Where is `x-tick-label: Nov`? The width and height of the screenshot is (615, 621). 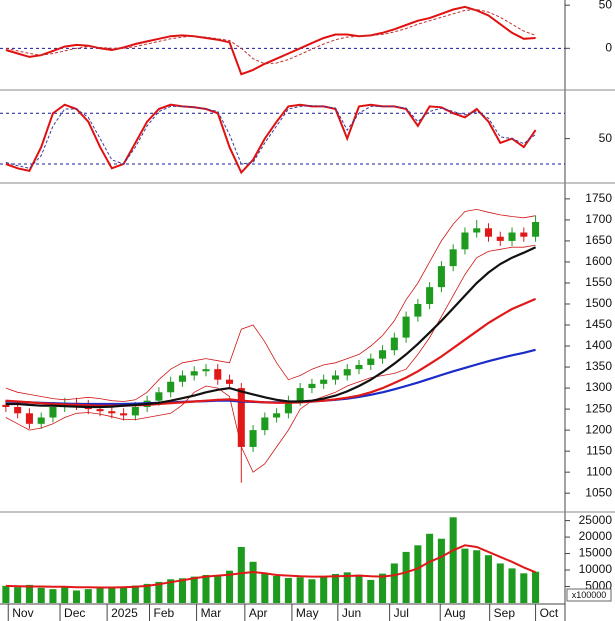 x-tick-label: Nov is located at coordinates (22, 613).